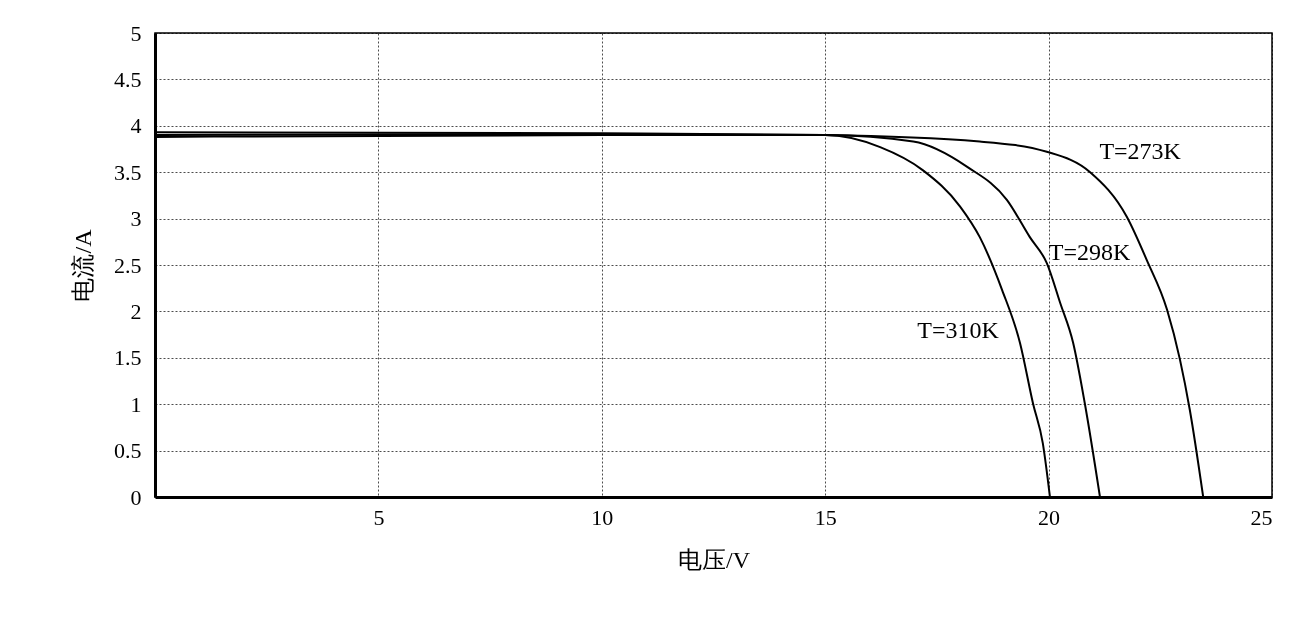 This screenshot has width=1311, height=619. Describe the element at coordinates (136, 219) in the screenshot. I see `y-tick-label: 3` at that location.